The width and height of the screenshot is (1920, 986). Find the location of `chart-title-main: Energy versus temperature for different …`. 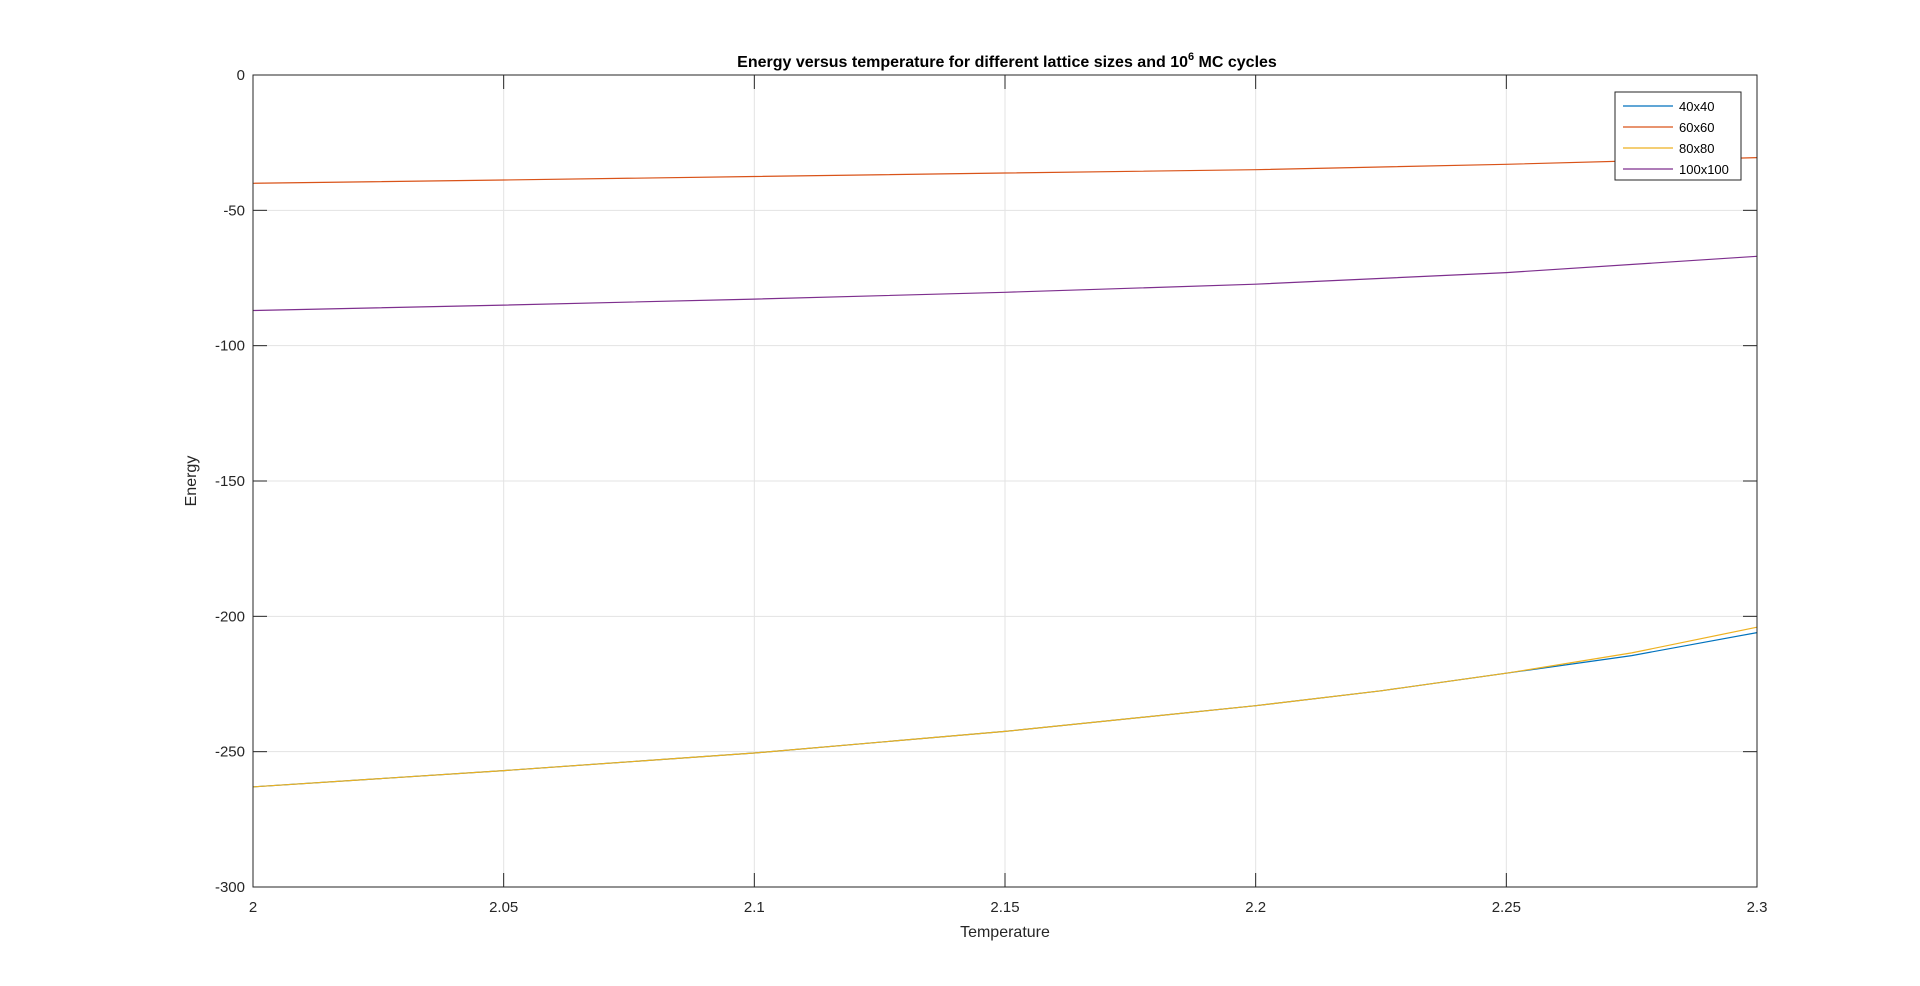

chart-title-main: Energy versus temperature for different … is located at coordinates (962, 62).